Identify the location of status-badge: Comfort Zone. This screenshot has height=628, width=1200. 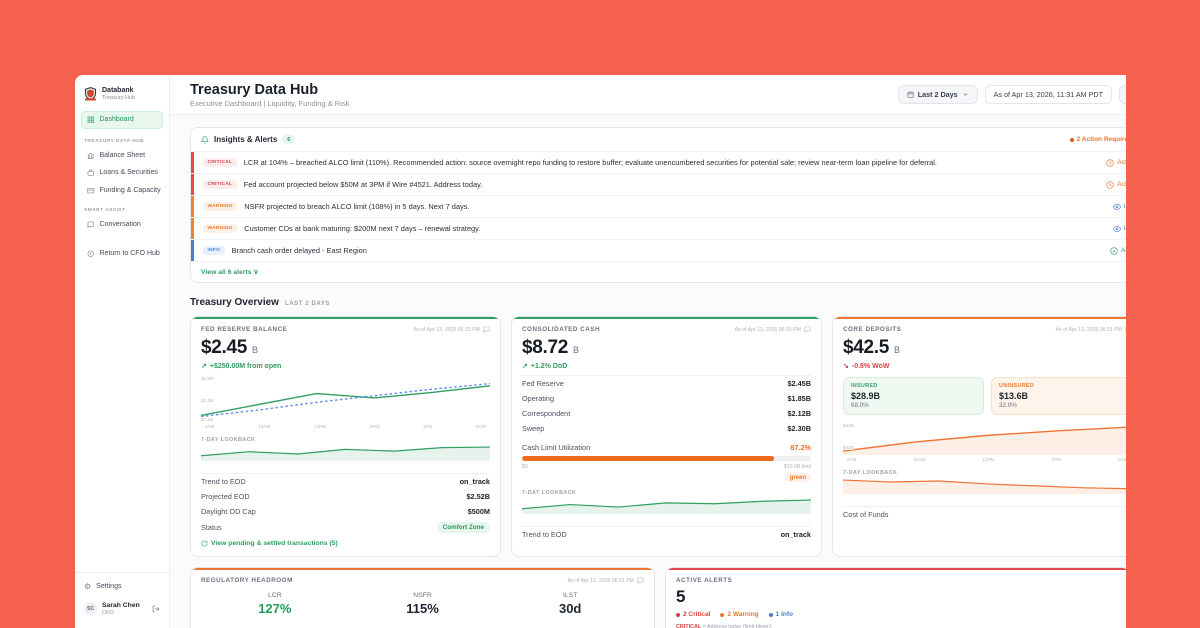
(463, 527).